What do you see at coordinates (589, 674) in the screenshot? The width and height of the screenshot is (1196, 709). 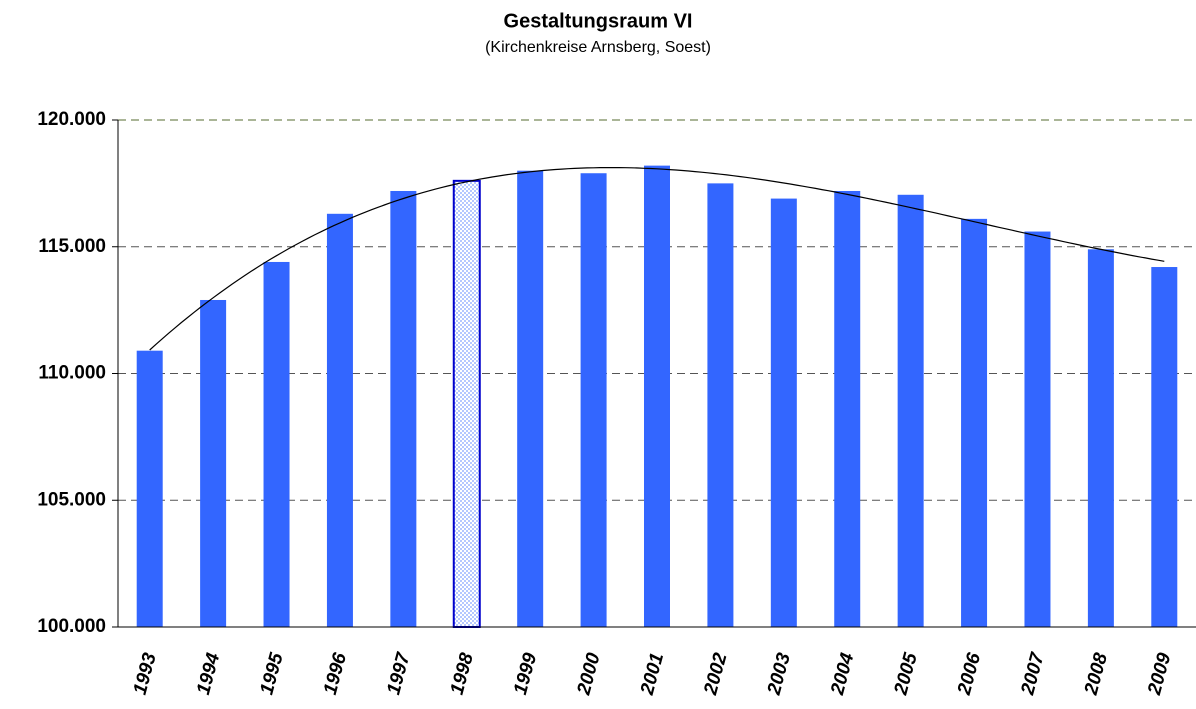 I see `x-tick-label: 2000` at bounding box center [589, 674].